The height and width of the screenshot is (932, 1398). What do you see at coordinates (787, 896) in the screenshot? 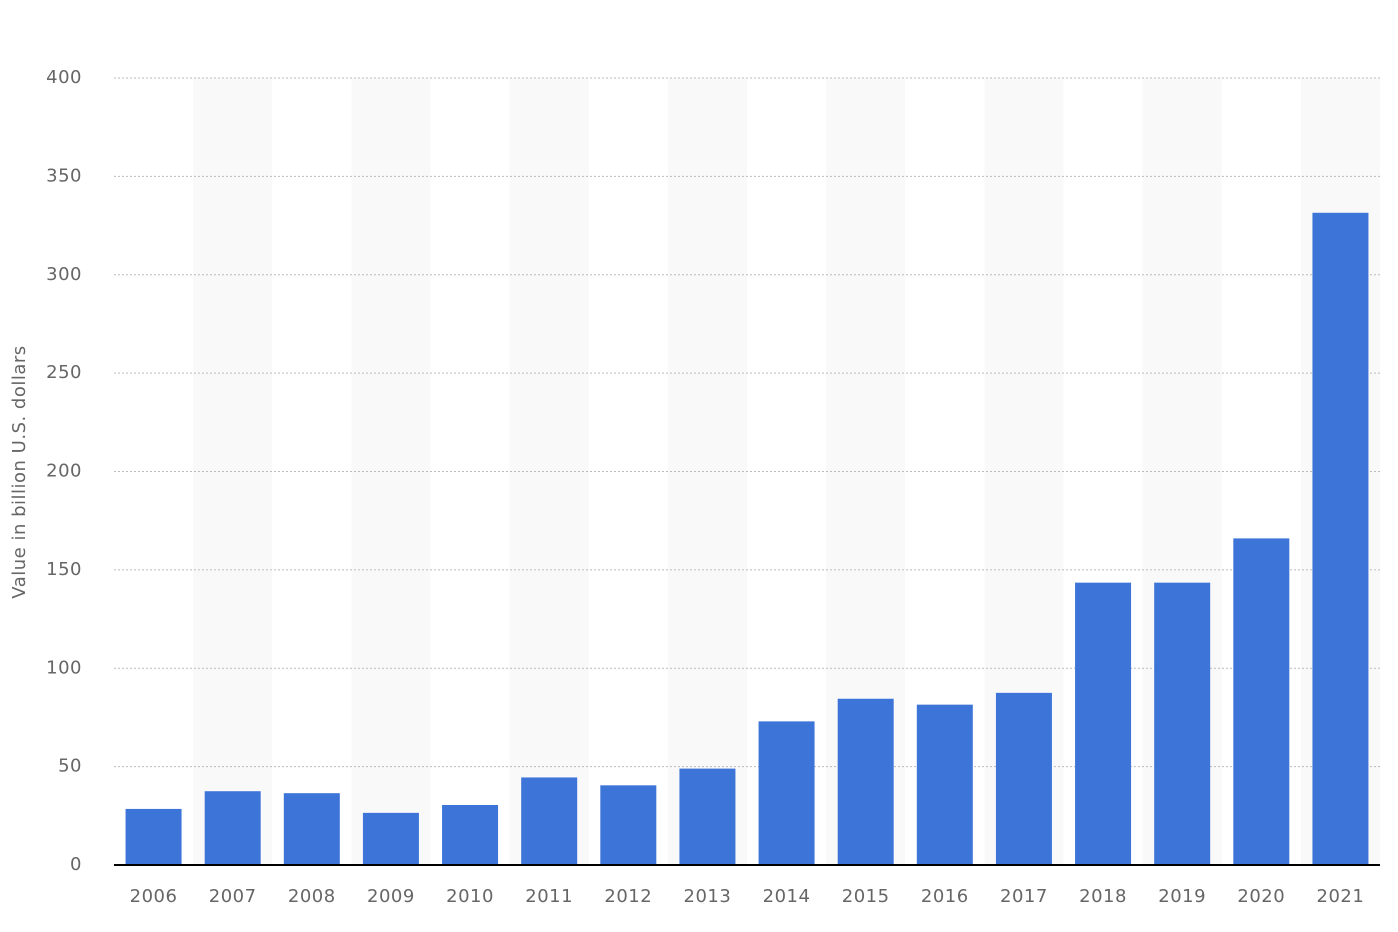
I see `x-tick-label: 2014` at bounding box center [787, 896].